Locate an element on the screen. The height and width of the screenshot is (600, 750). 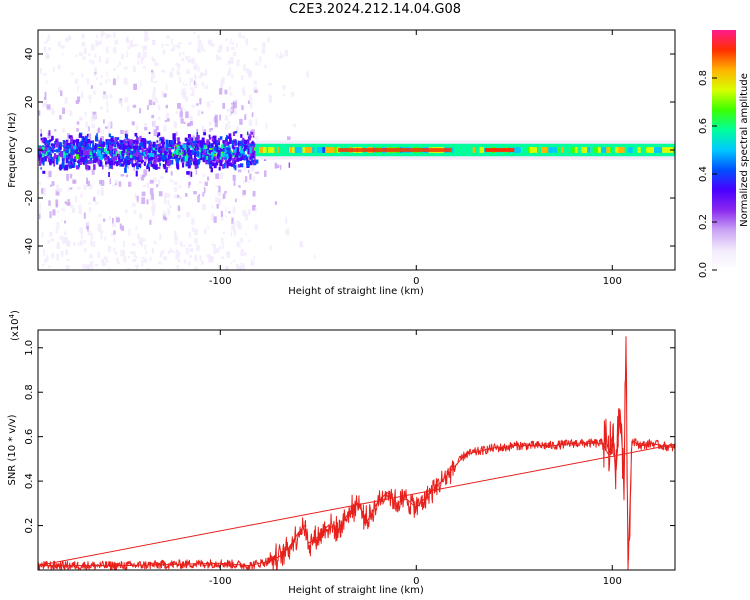
snr-y-axis-label: SNR (10 * v/v) is located at coordinates (12, 449).